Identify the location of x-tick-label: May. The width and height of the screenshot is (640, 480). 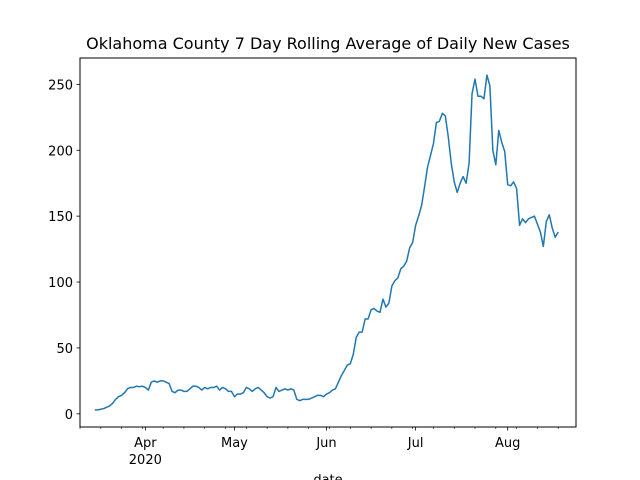
(234, 443).